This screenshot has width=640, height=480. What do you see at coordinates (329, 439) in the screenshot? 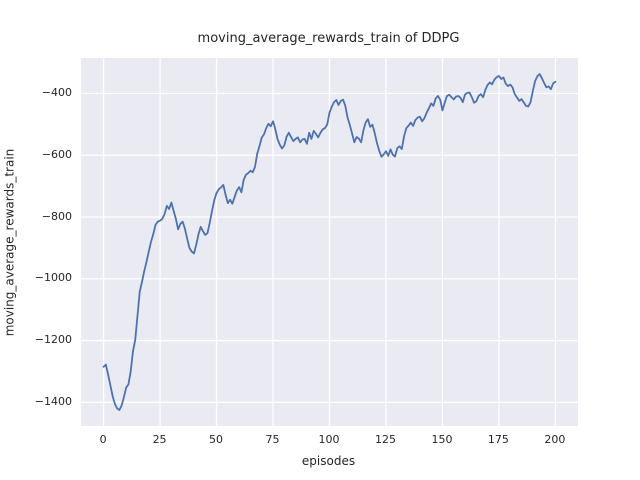
I see `x-tick-label: 100` at bounding box center [329, 439].